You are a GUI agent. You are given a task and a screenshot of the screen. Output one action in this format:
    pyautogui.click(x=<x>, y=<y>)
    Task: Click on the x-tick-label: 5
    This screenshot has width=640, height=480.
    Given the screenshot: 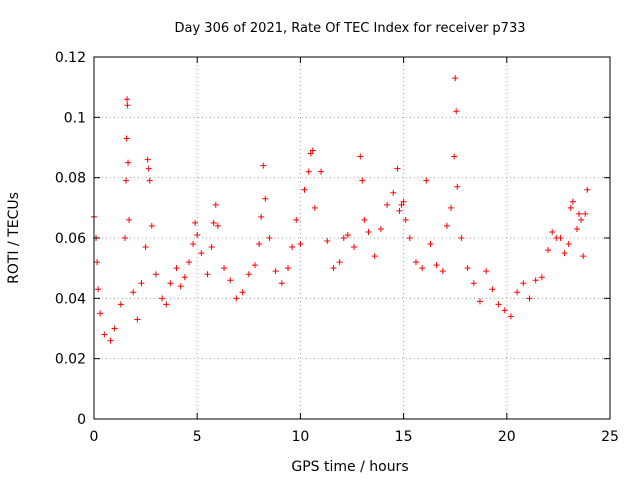 What is the action you would take?
    pyautogui.click(x=197, y=437)
    